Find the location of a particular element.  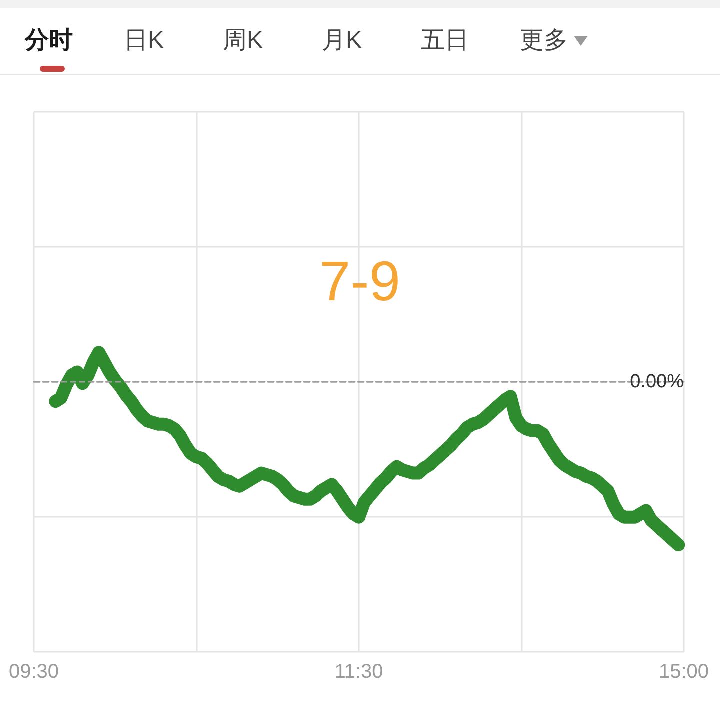

text: 周K is located at coordinates (243, 41).